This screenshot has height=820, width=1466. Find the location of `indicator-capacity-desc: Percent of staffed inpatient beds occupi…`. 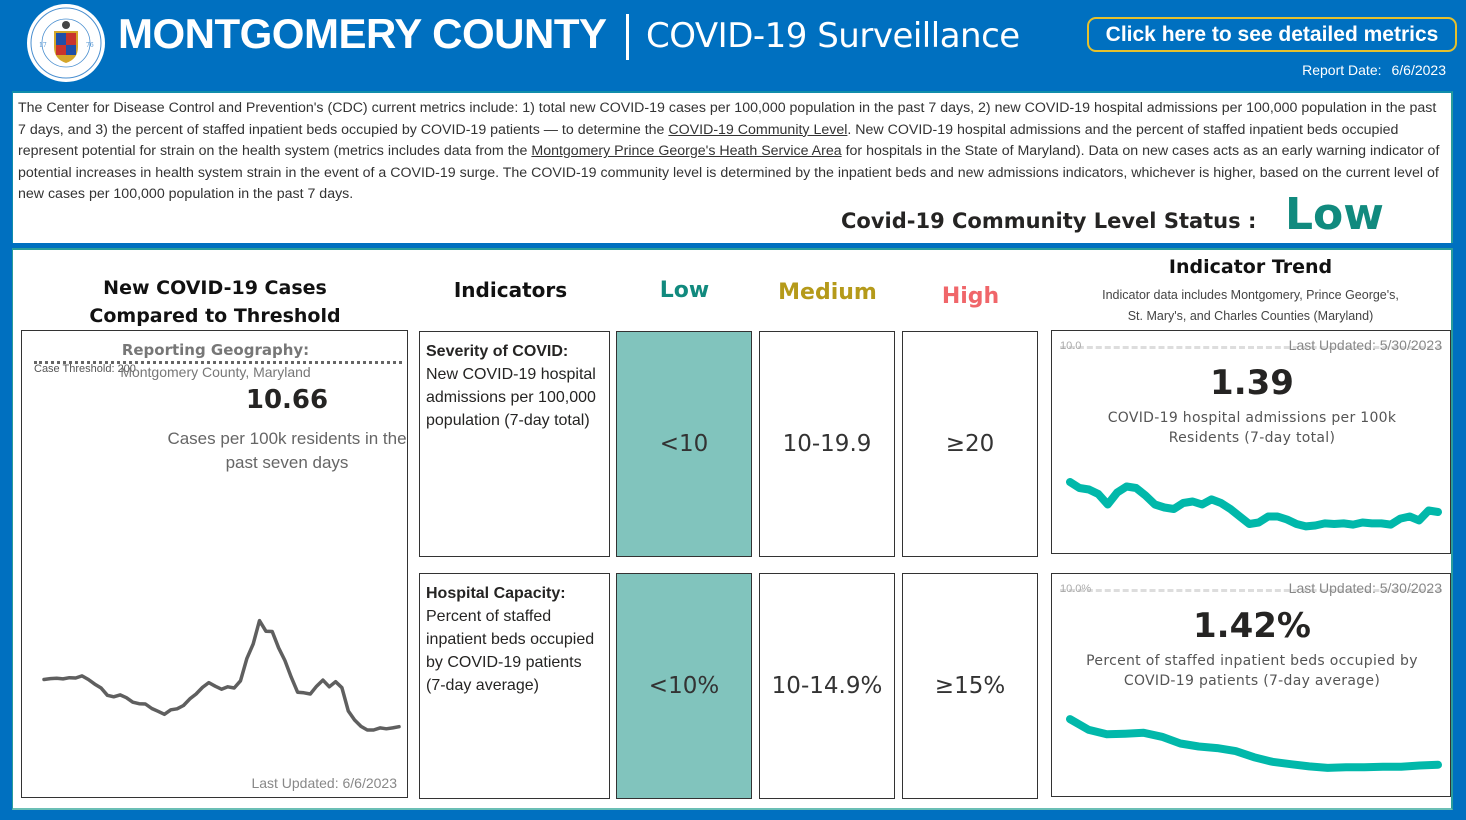

indicator-capacity-desc: Percent of staffed inpatient beds occupi… is located at coordinates (510, 651).